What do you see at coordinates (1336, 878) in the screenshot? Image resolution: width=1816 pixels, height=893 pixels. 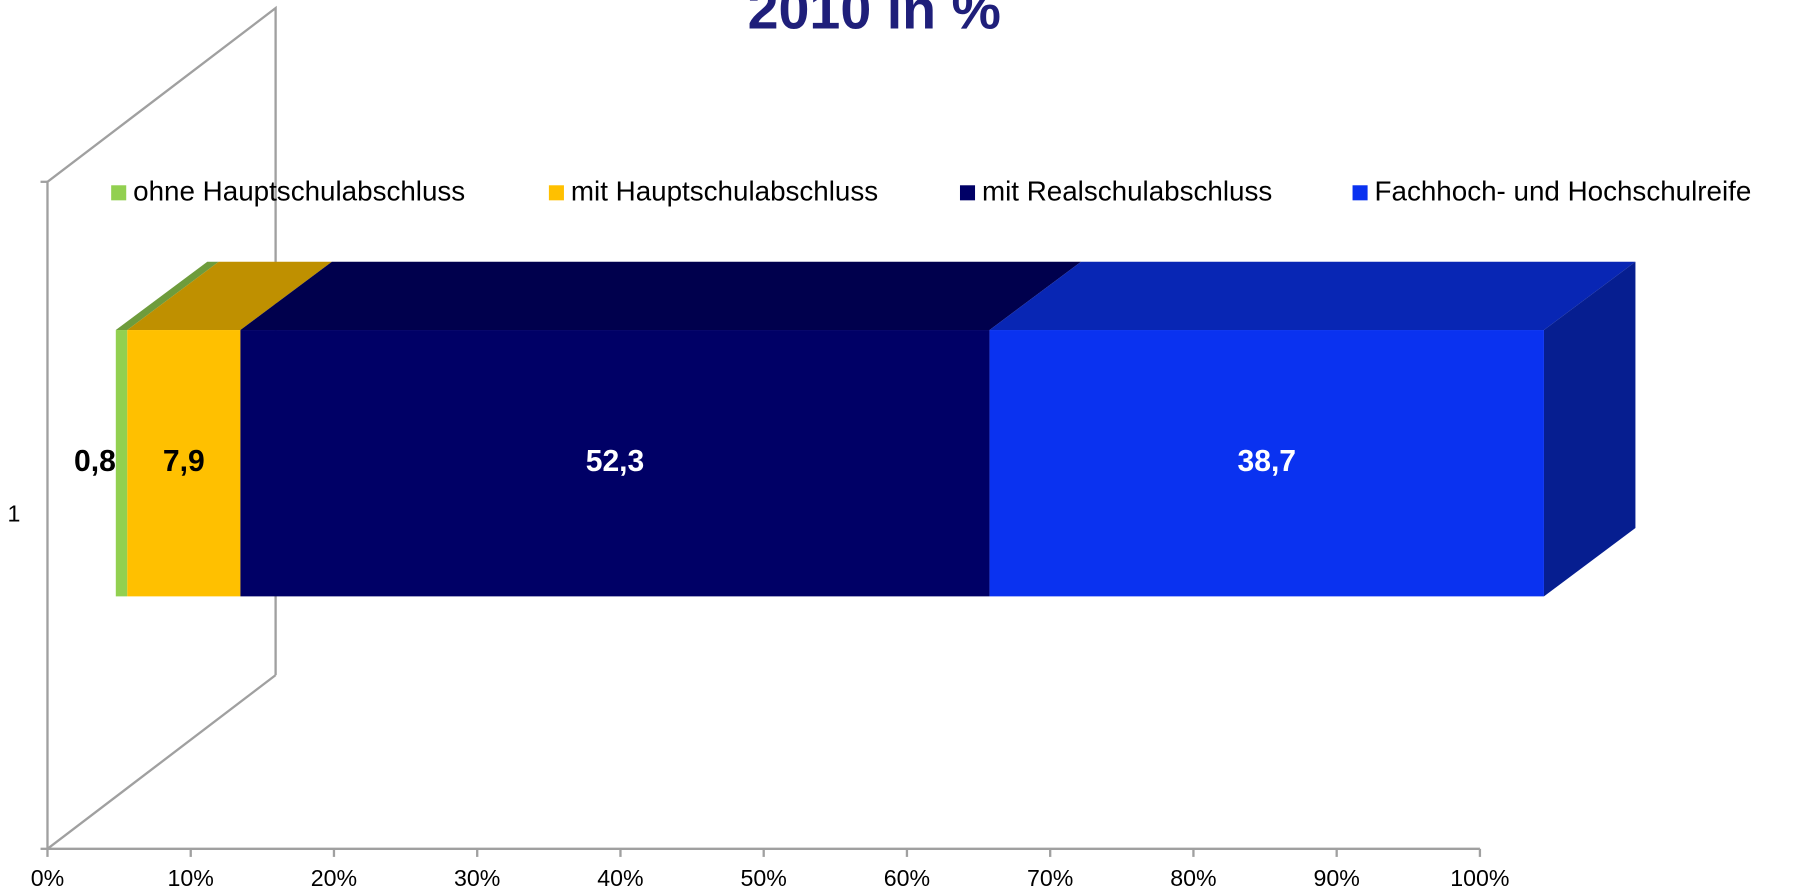 I see `x-tick-label: 90%` at bounding box center [1336, 878].